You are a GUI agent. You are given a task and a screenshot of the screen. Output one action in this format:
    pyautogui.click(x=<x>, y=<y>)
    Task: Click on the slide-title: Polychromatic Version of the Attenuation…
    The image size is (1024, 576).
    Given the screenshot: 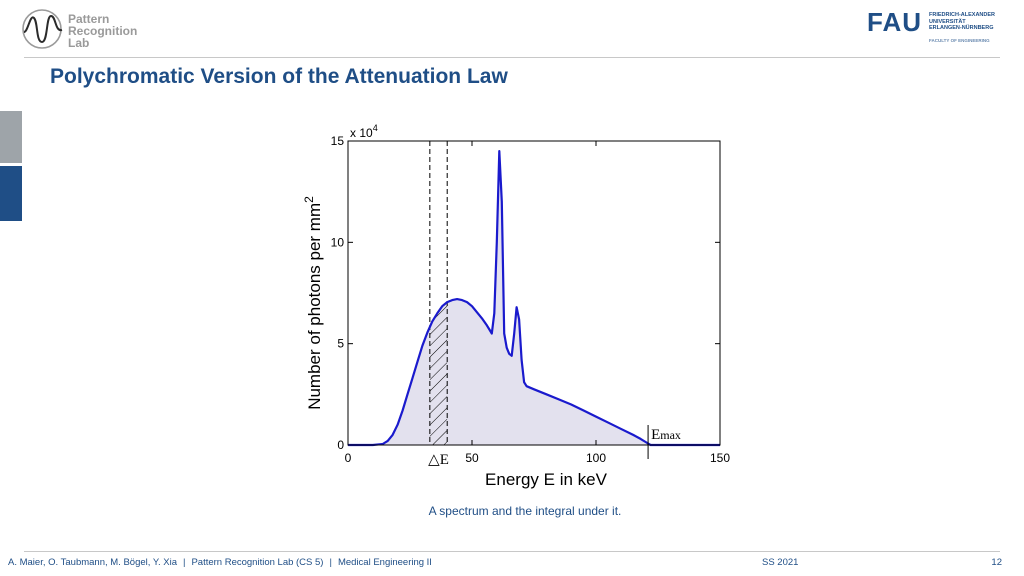 What is the action you would take?
    pyautogui.click(x=279, y=76)
    